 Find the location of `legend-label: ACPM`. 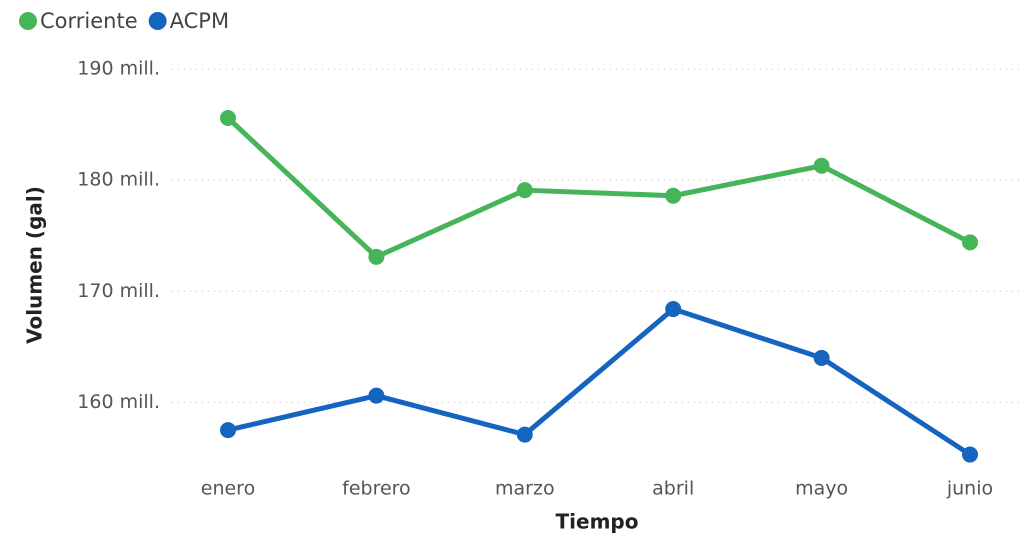

legend-label: ACPM is located at coordinates (199, 21).